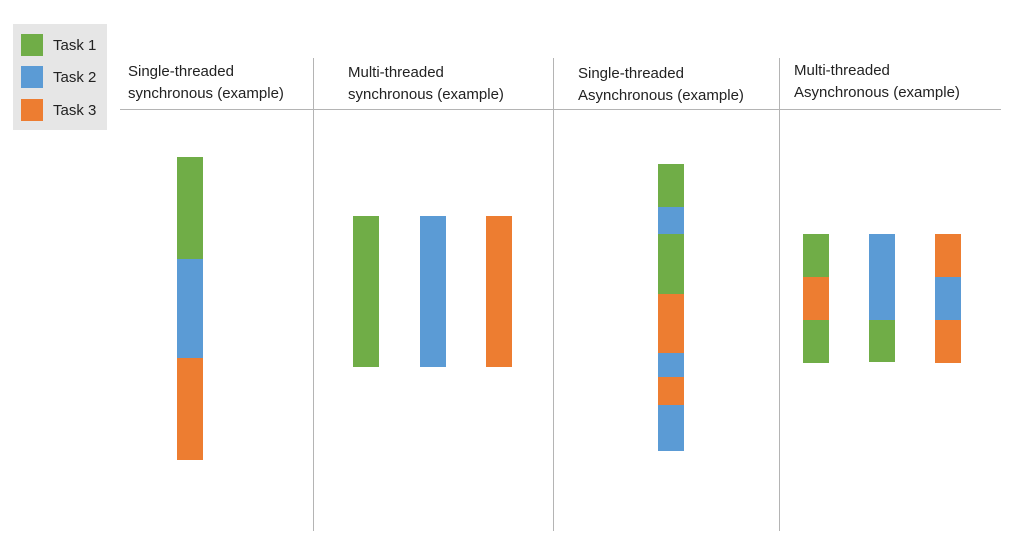  I want to click on legend: Task 1 Task 2 Task 3, so click(60, 77).